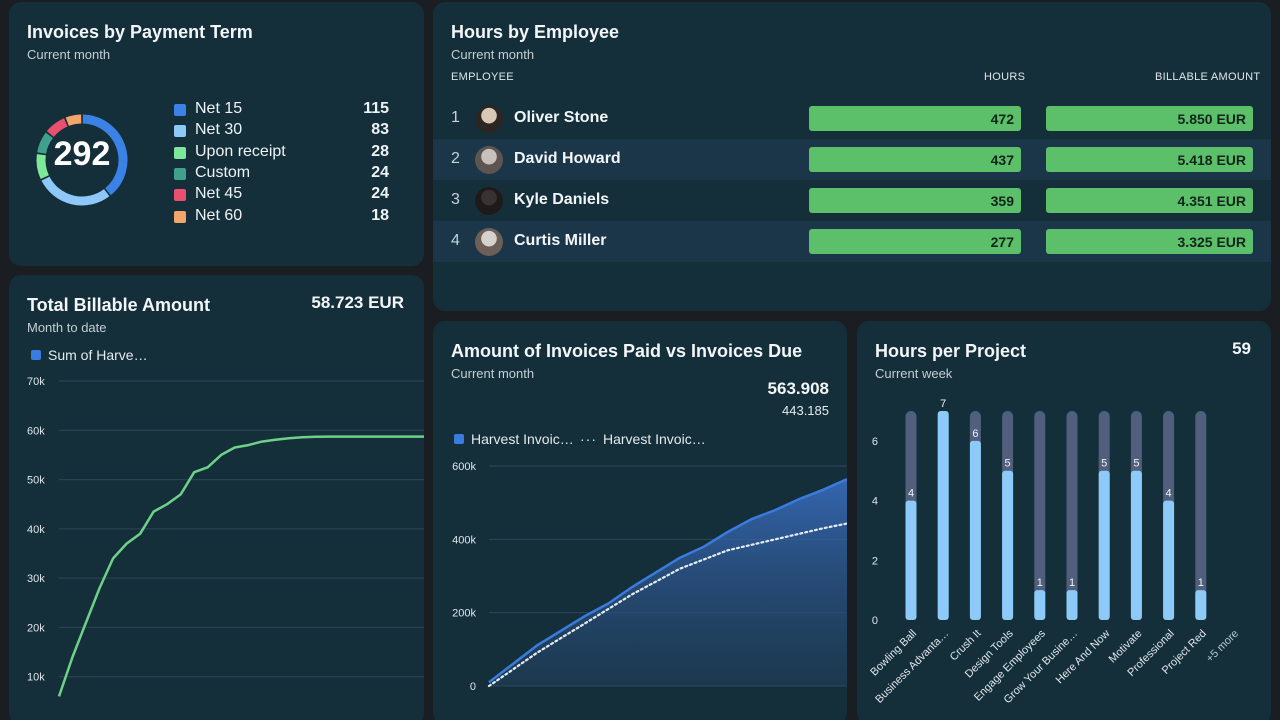 The height and width of the screenshot is (720, 1280). I want to click on y-tick-label: 200k, so click(464, 614).